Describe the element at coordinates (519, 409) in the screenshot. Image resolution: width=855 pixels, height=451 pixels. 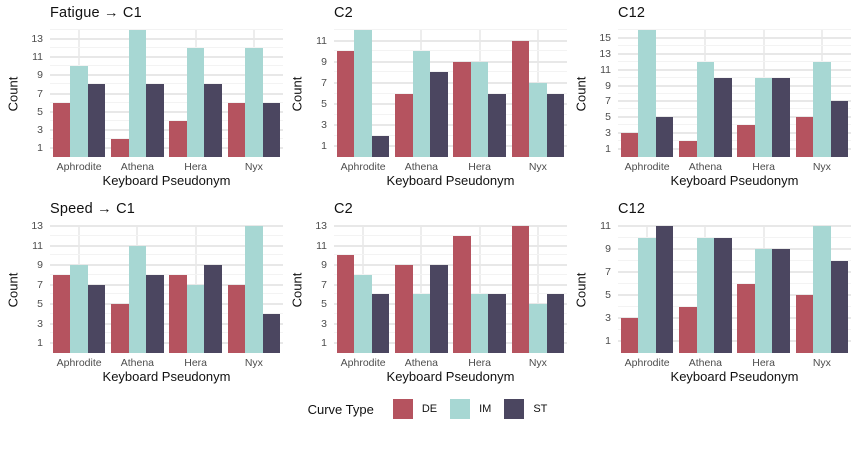
I see `legend-entry-st: ST` at that location.